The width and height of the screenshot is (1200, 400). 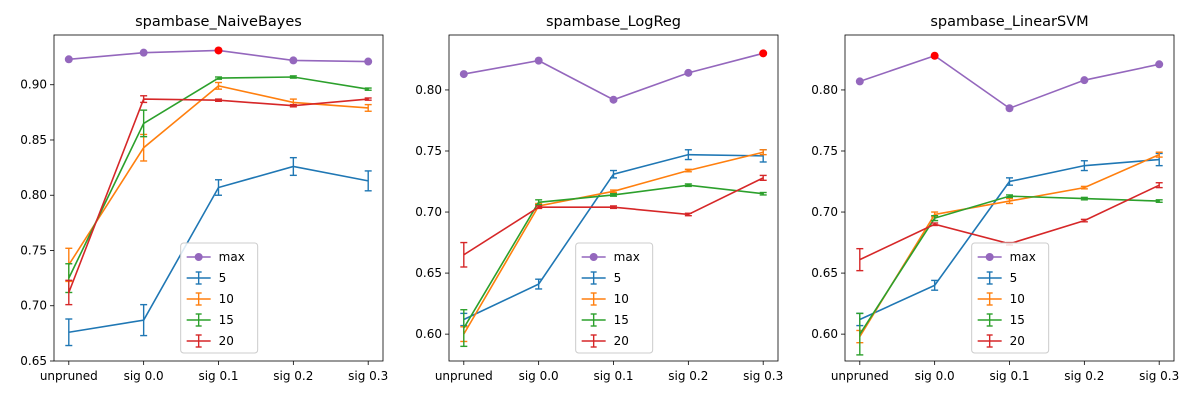 What do you see at coordinates (605, 320) in the screenshot?
I see `legend-item-15: 15` at bounding box center [605, 320].